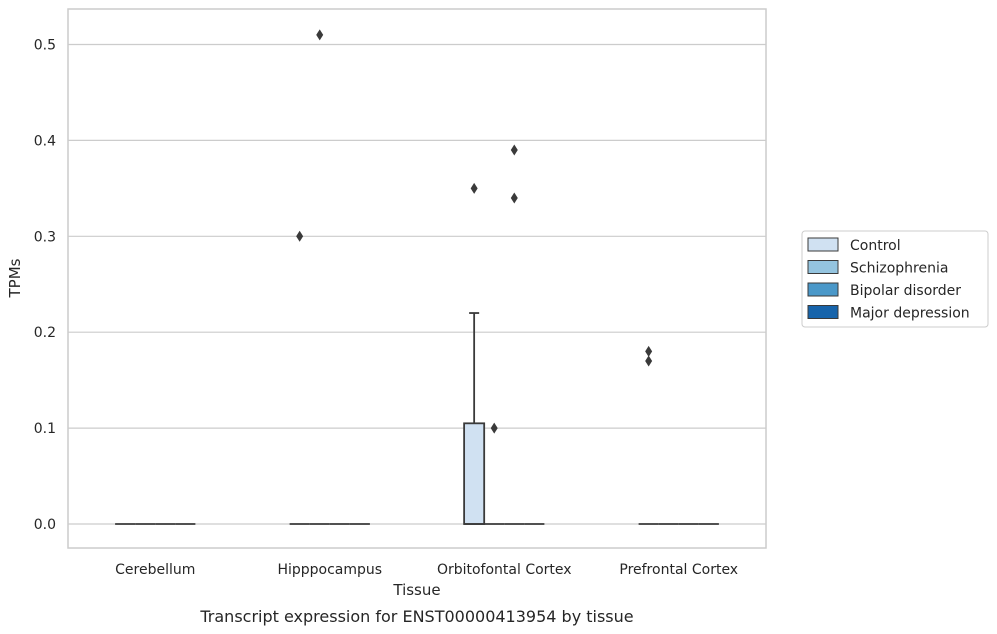 The height and width of the screenshot is (634, 997). Describe the element at coordinates (45, 45) in the screenshot. I see `y-tick-label: 0.5` at that location.